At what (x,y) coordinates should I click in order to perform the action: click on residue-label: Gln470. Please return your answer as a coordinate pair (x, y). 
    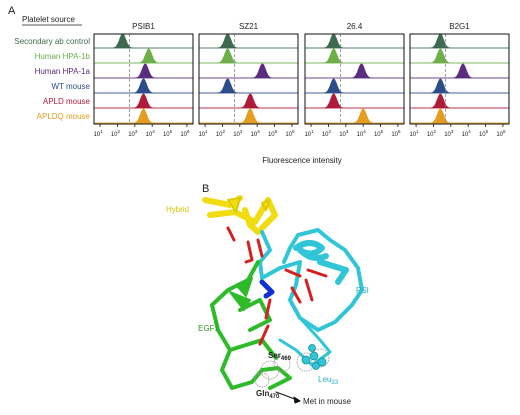
    Looking at the image, I should click on (268, 394).